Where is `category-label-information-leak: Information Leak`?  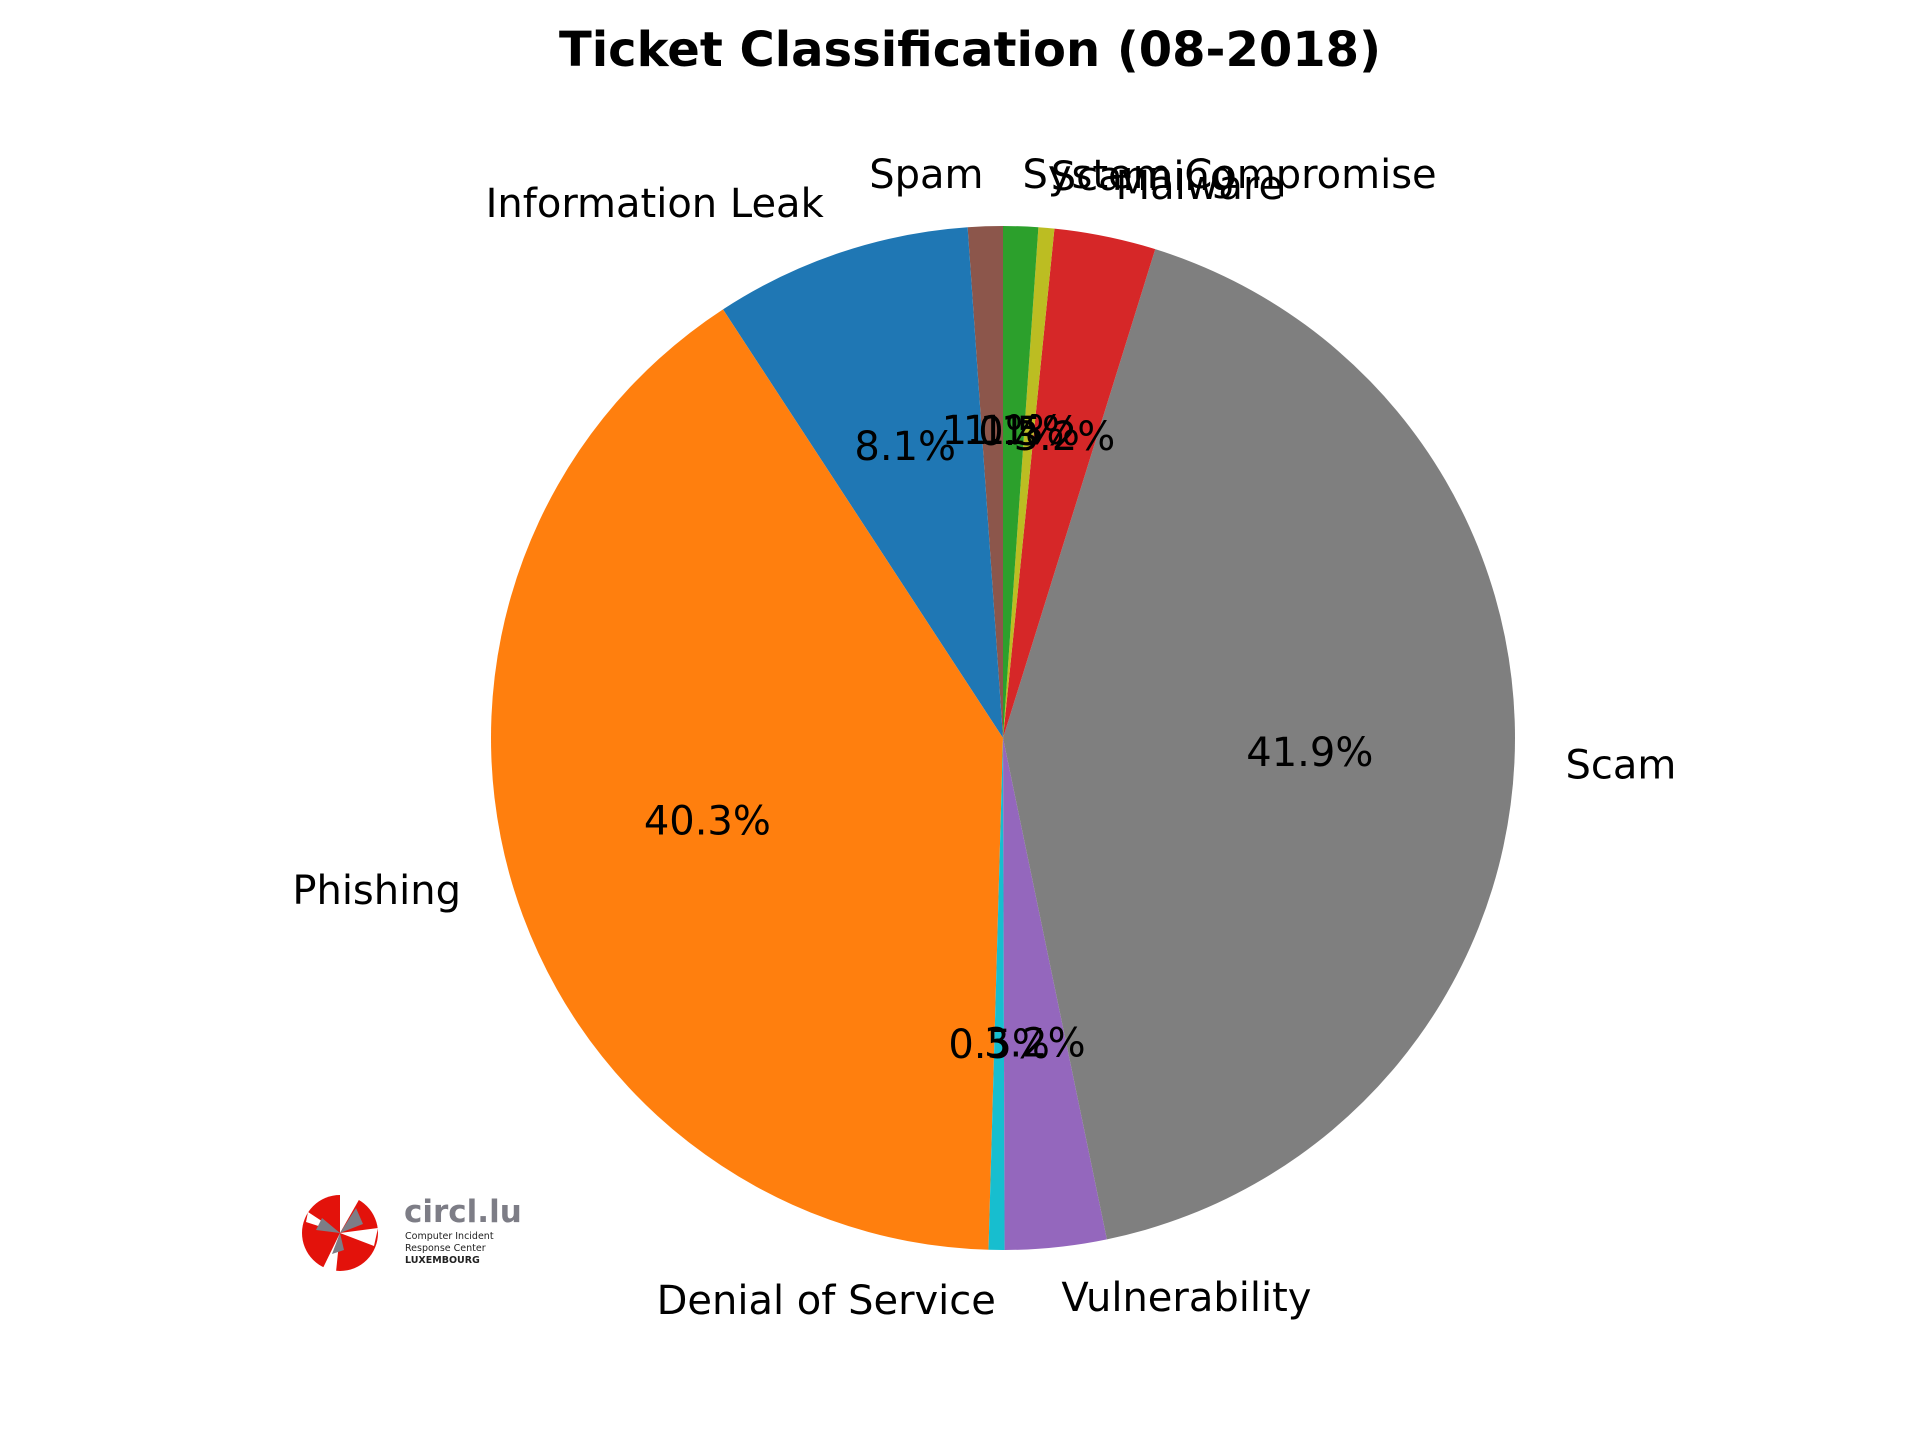
category-label-information-leak: Information Leak is located at coordinates (655, 204).